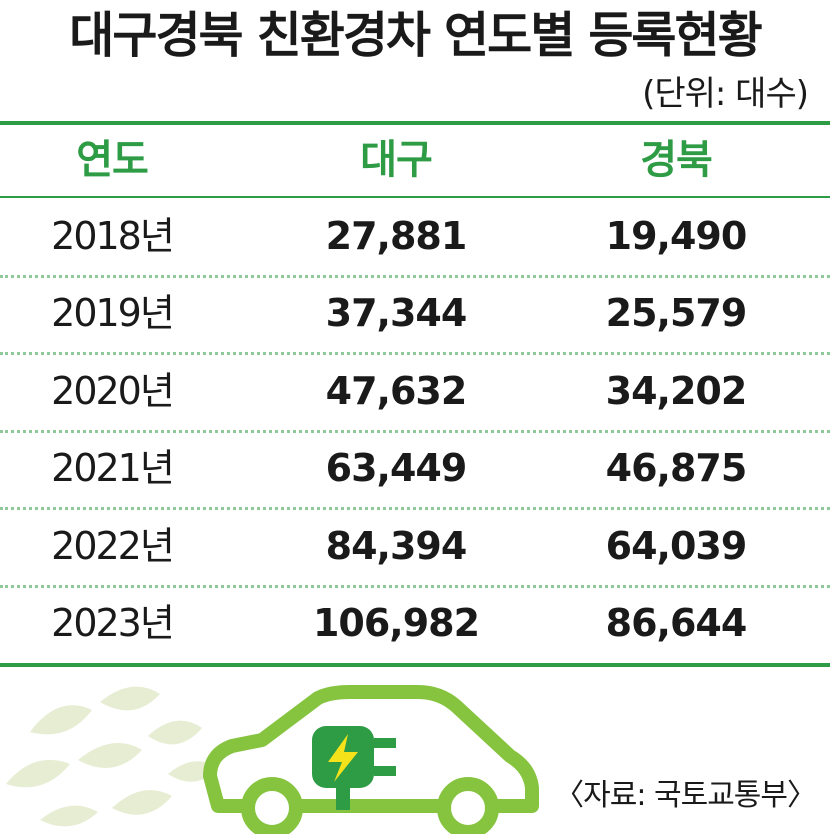  I want to click on leaves-decoration, so click(112, 756).